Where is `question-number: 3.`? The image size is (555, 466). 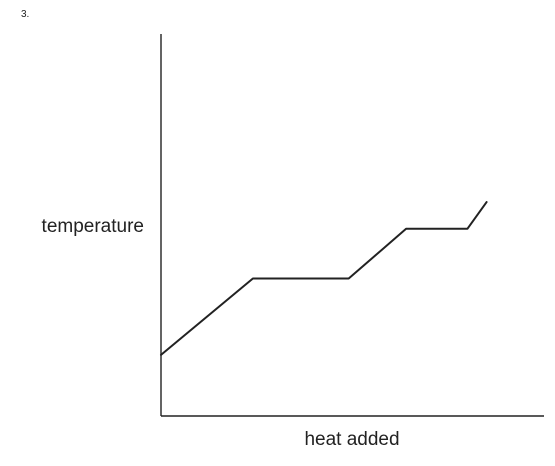
question-number: 3. is located at coordinates (25, 14).